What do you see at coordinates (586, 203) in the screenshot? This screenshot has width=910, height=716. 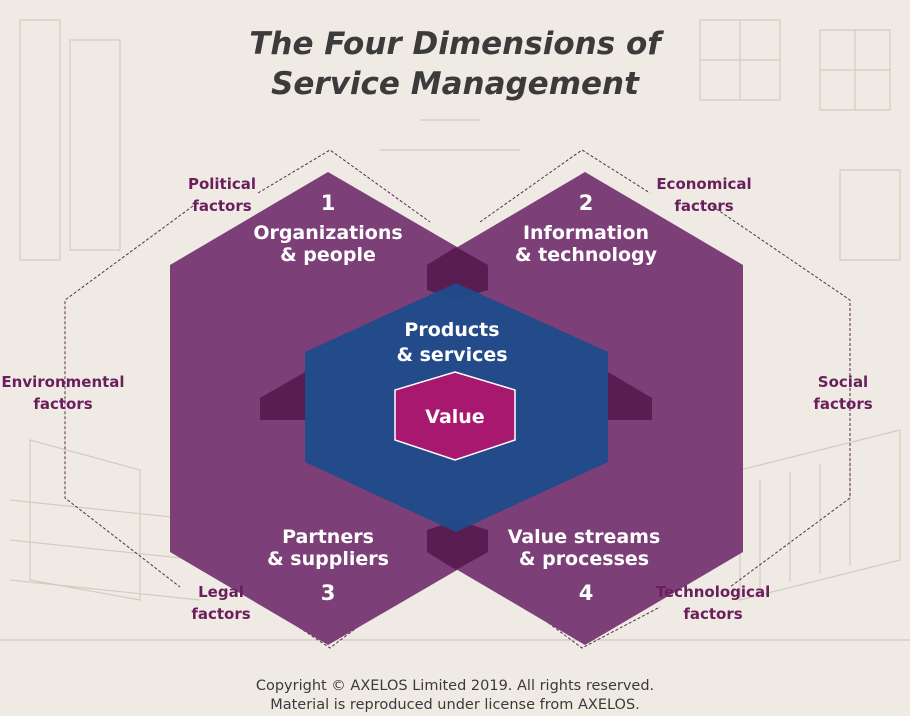 I see `dimension-2-number: 2` at bounding box center [586, 203].